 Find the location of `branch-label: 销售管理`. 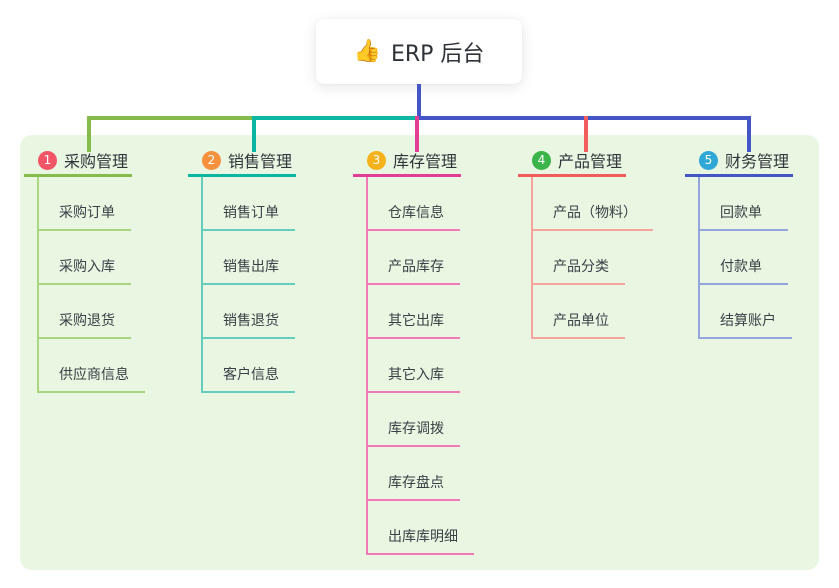

branch-label: 销售管理 is located at coordinates (260, 161).